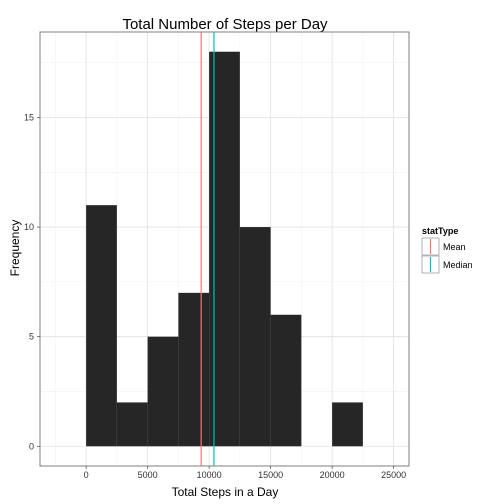  What do you see at coordinates (458, 265) in the screenshot?
I see `legend-label: Median` at bounding box center [458, 265].